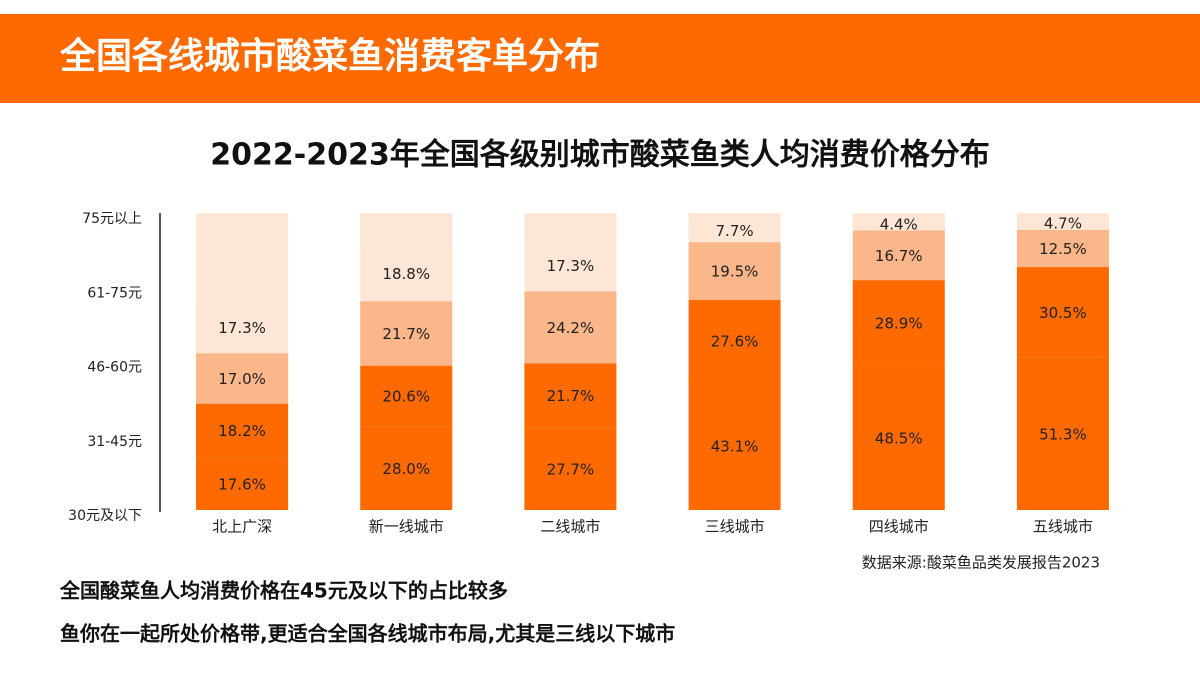 This screenshot has height=680, width=1200. Describe the element at coordinates (242, 527) in the screenshot. I see `x-tick-label: 北上广深` at that location.